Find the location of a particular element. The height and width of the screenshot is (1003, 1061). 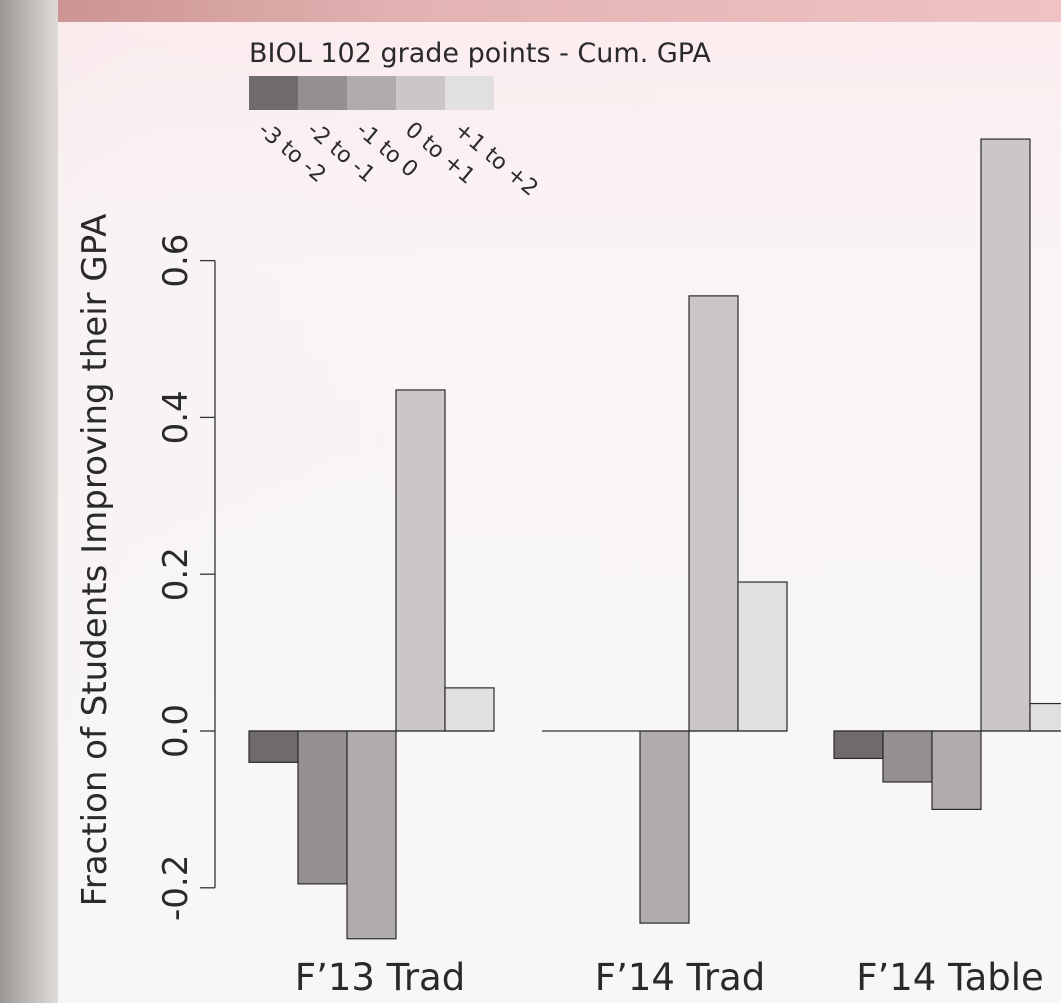

legend-title: BIOL 102 grade points - Cum. GPA is located at coordinates (480, 53).